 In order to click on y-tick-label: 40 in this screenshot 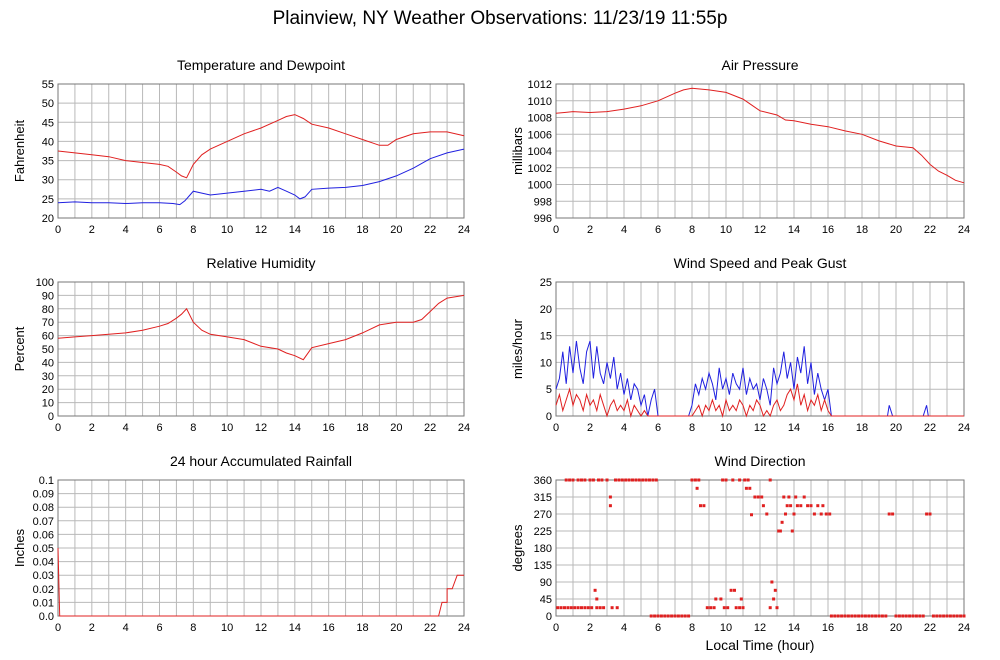, I will do `click(48, 363)`.